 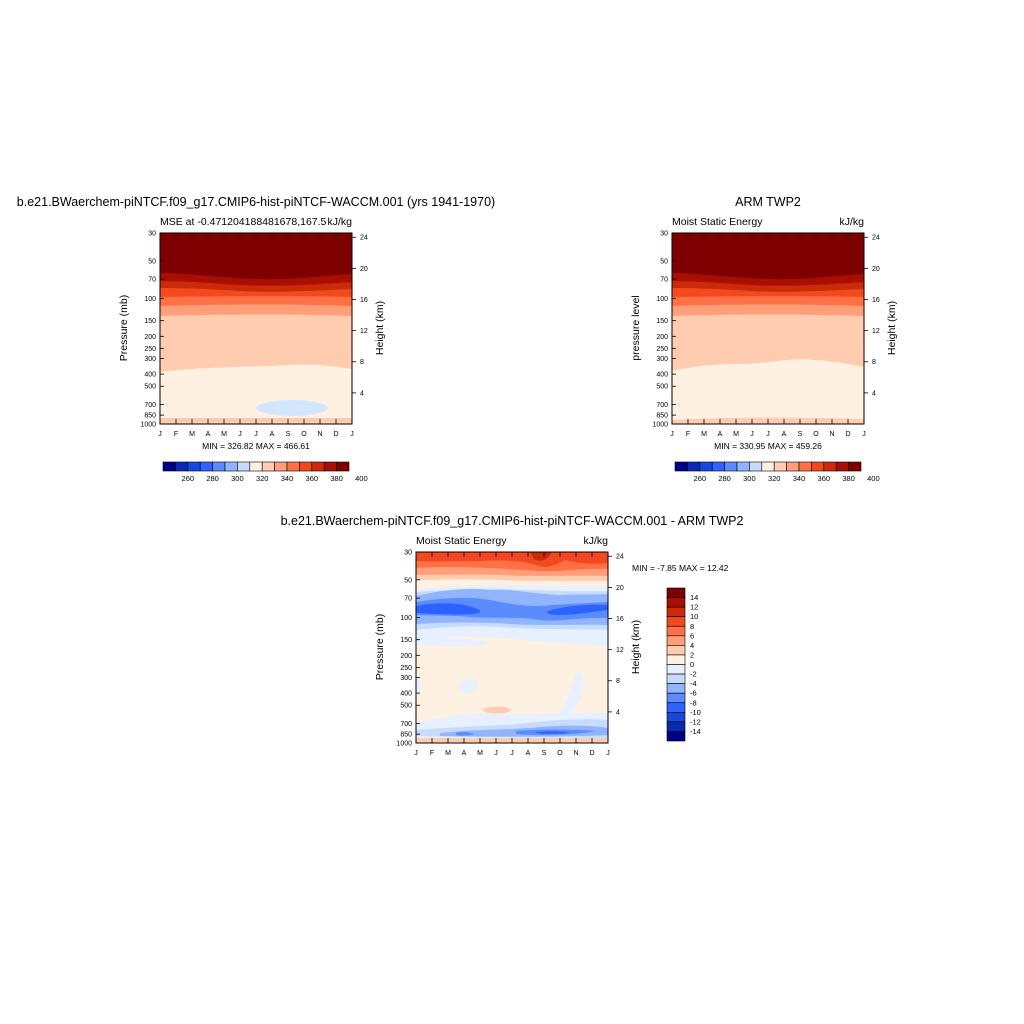 What do you see at coordinates (339, 222) in the screenshot?
I see `panel-units: kJ/kg` at bounding box center [339, 222].